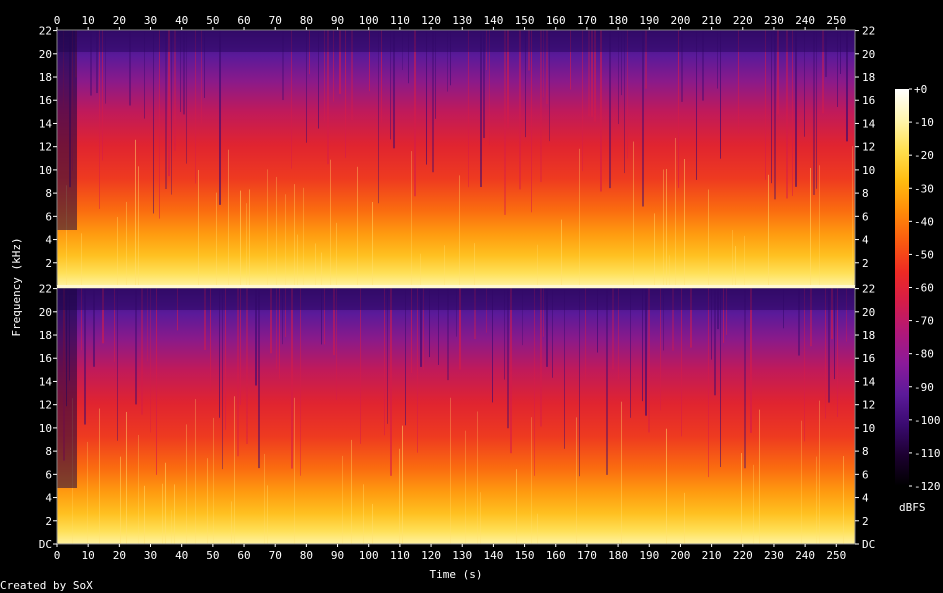 This screenshot has height=593, width=943. What do you see at coordinates (456, 286) in the screenshot?
I see `channel-separator` at bounding box center [456, 286].